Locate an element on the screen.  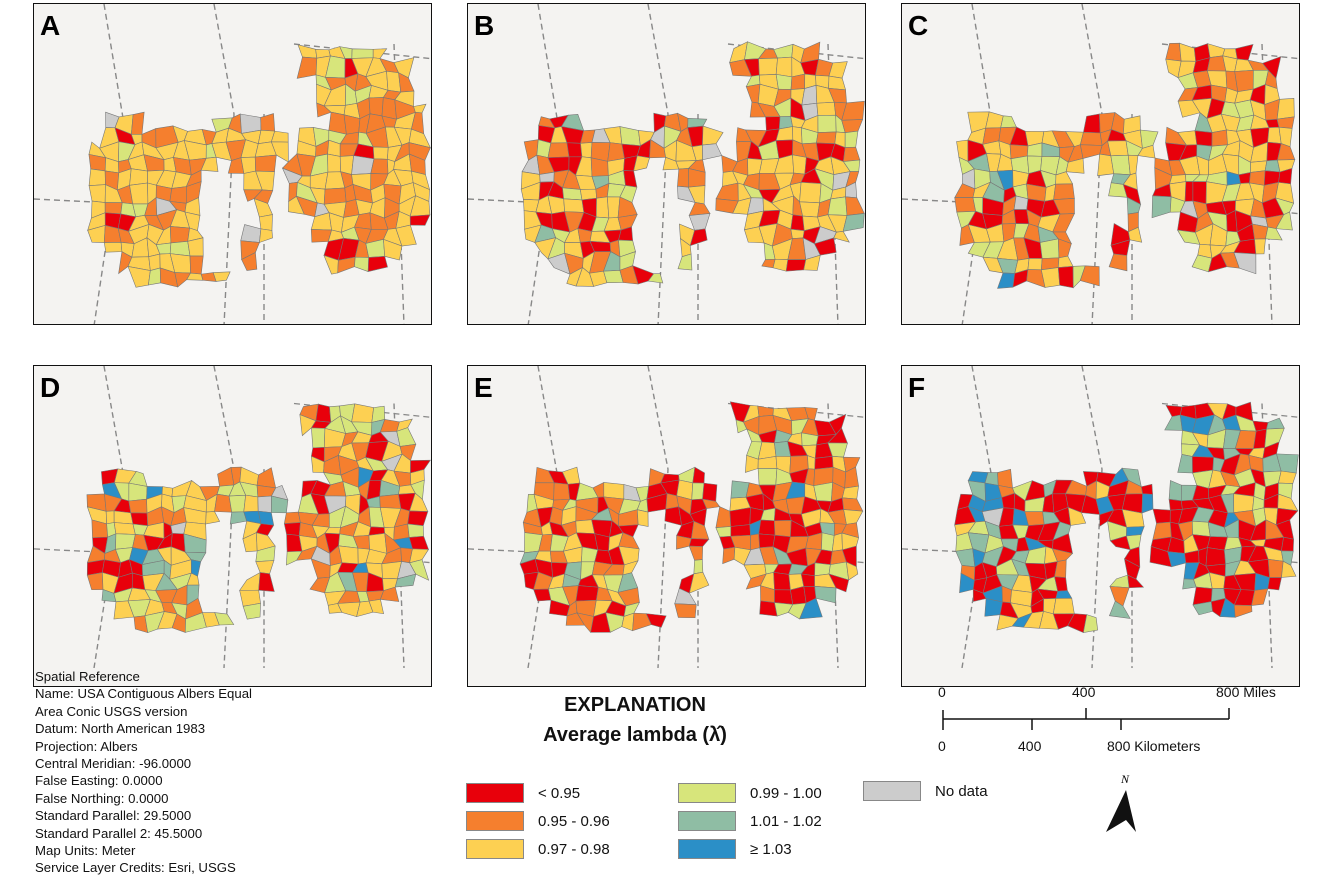
panel-label: A is located at coordinates (50, 25).